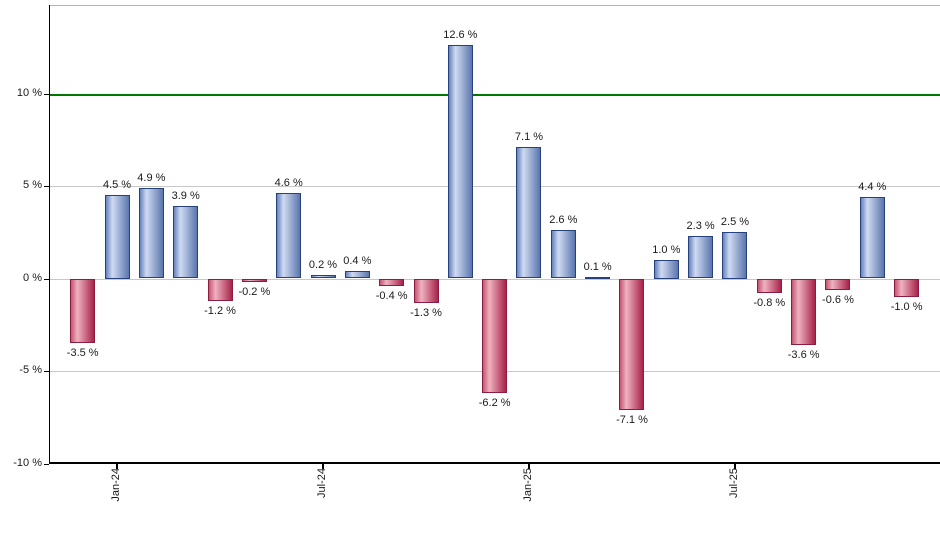 This screenshot has width=940, height=550. Describe the element at coordinates (735, 222) in the screenshot. I see `bar-value-label: 2.5 %` at that location.